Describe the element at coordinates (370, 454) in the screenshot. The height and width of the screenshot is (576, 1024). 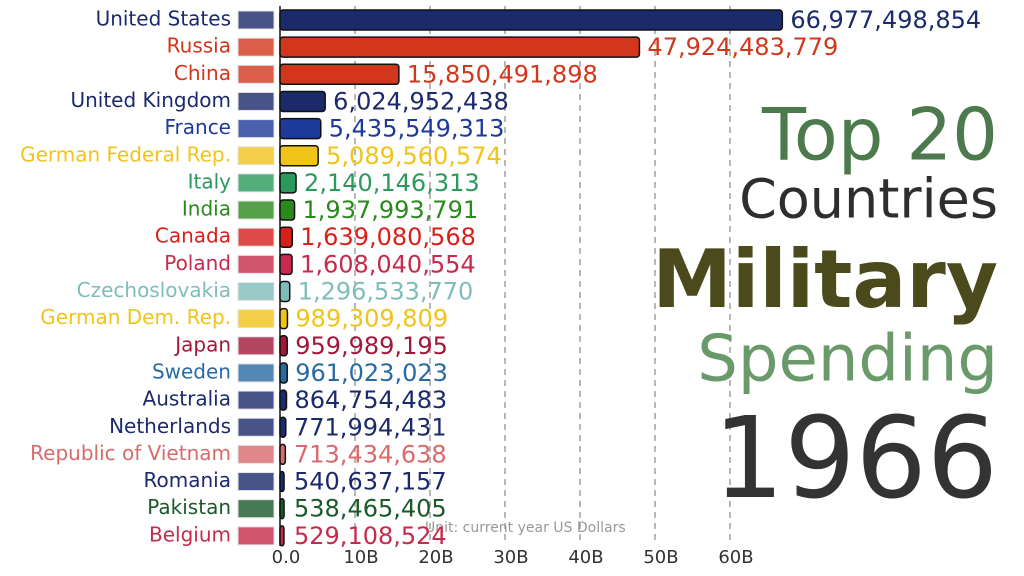
I see `value-label: 713,434,638` at that location.